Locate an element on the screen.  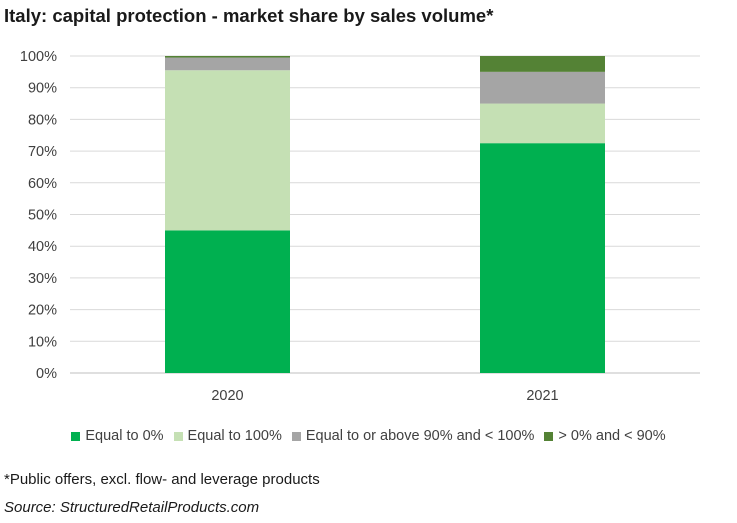
legend-item: > 0% and < 90% is located at coordinates (605, 436).